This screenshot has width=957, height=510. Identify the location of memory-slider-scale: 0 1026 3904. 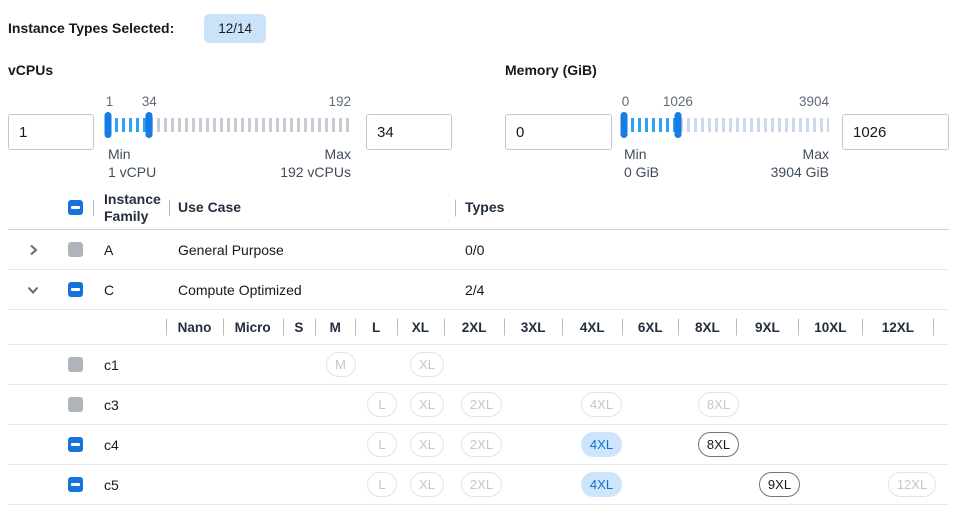
(725, 103).